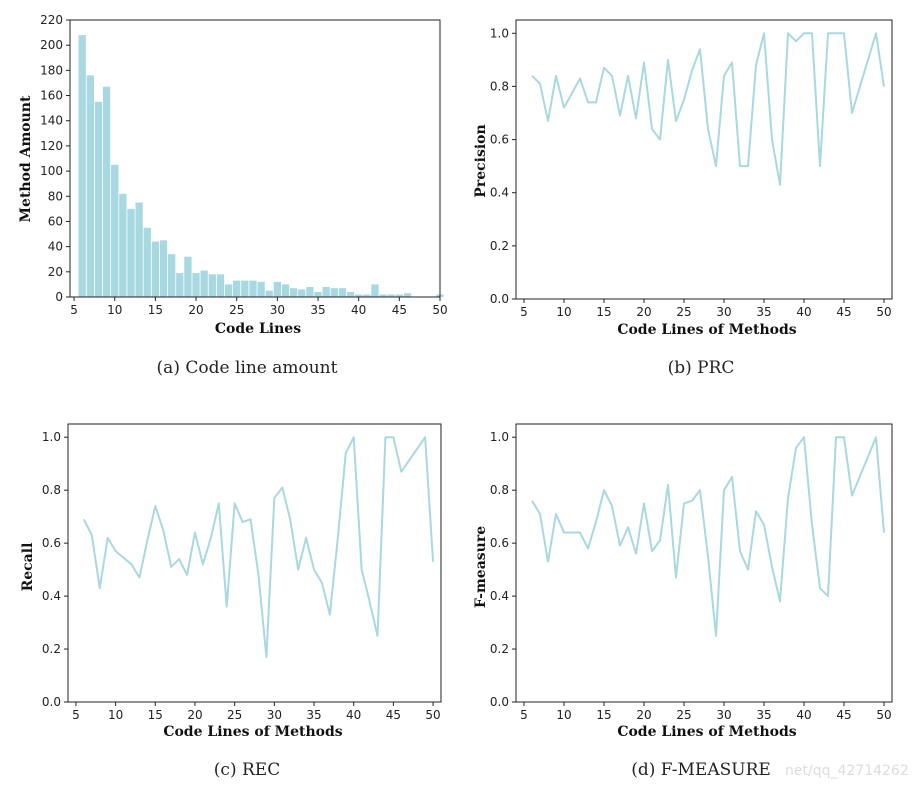 The image size is (920, 786). What do you see at coordinates (481, 160) in the screenshot?
I see `y-axis-title: Precision` at bounding box center [481, 160].